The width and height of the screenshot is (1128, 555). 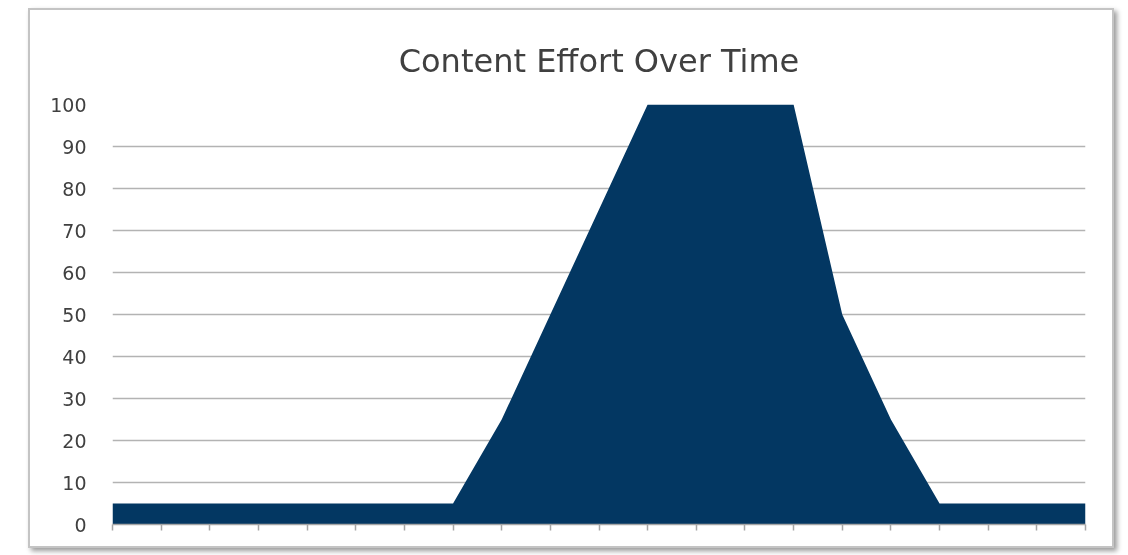 I want to click on y-tick-label: 10, so click(x=74, y=482).